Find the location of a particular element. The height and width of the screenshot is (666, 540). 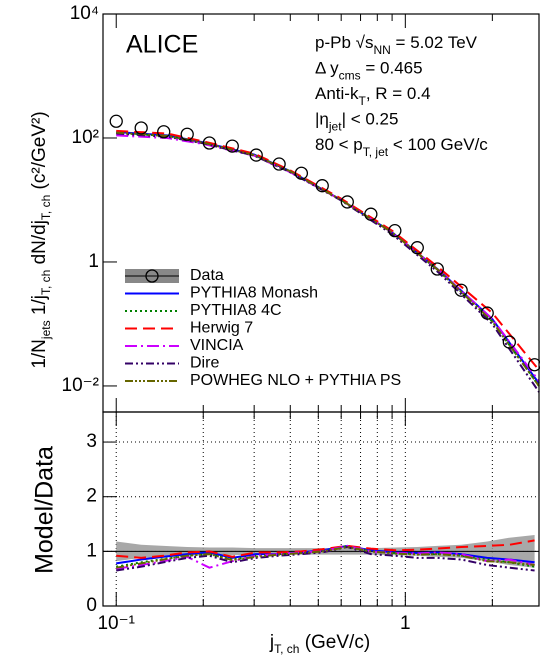

y-tick-label: 0 is located at coordinates (91, 605).